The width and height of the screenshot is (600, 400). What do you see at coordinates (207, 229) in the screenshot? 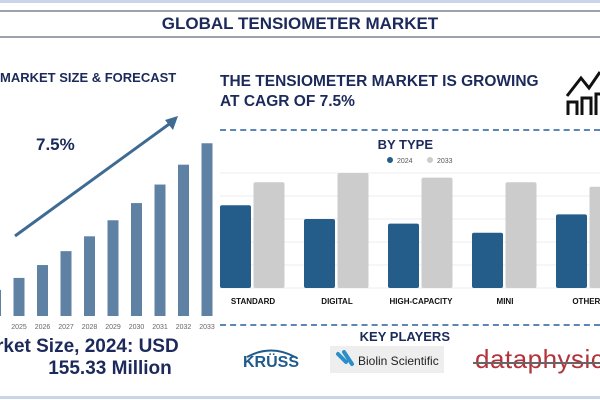
I see `forecast-bar-2033` at bounding box center [207, 229].